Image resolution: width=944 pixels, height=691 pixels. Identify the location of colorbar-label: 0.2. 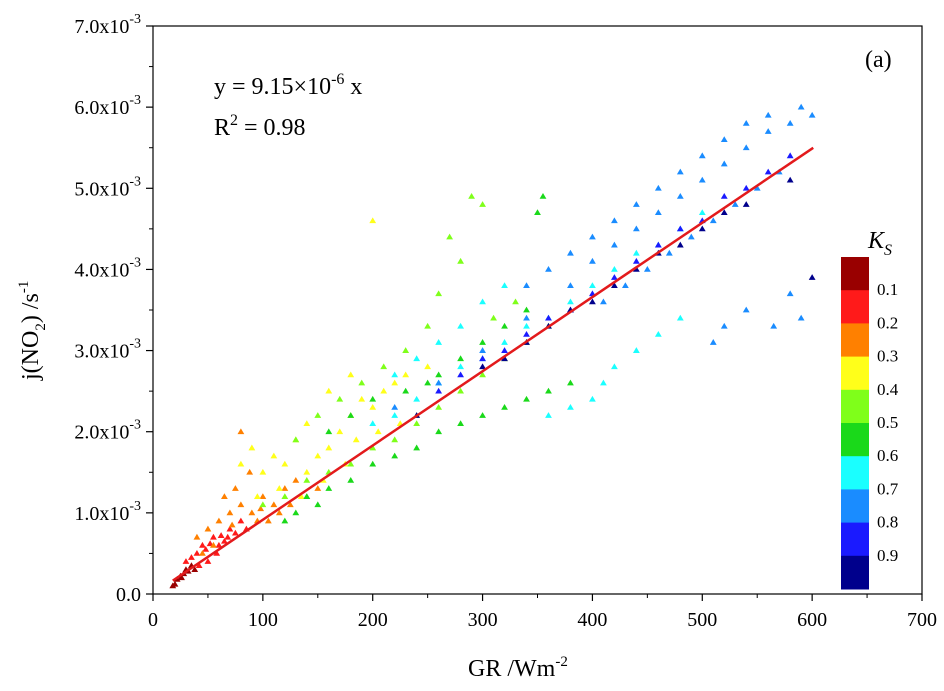
(887, 322).